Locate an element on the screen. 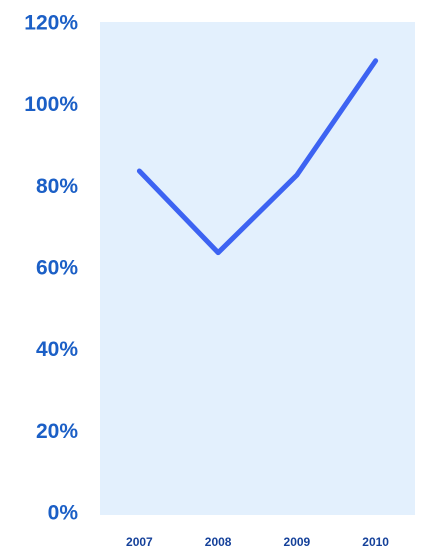  y-tick-label: 100% is located at coordinates (51, 104).